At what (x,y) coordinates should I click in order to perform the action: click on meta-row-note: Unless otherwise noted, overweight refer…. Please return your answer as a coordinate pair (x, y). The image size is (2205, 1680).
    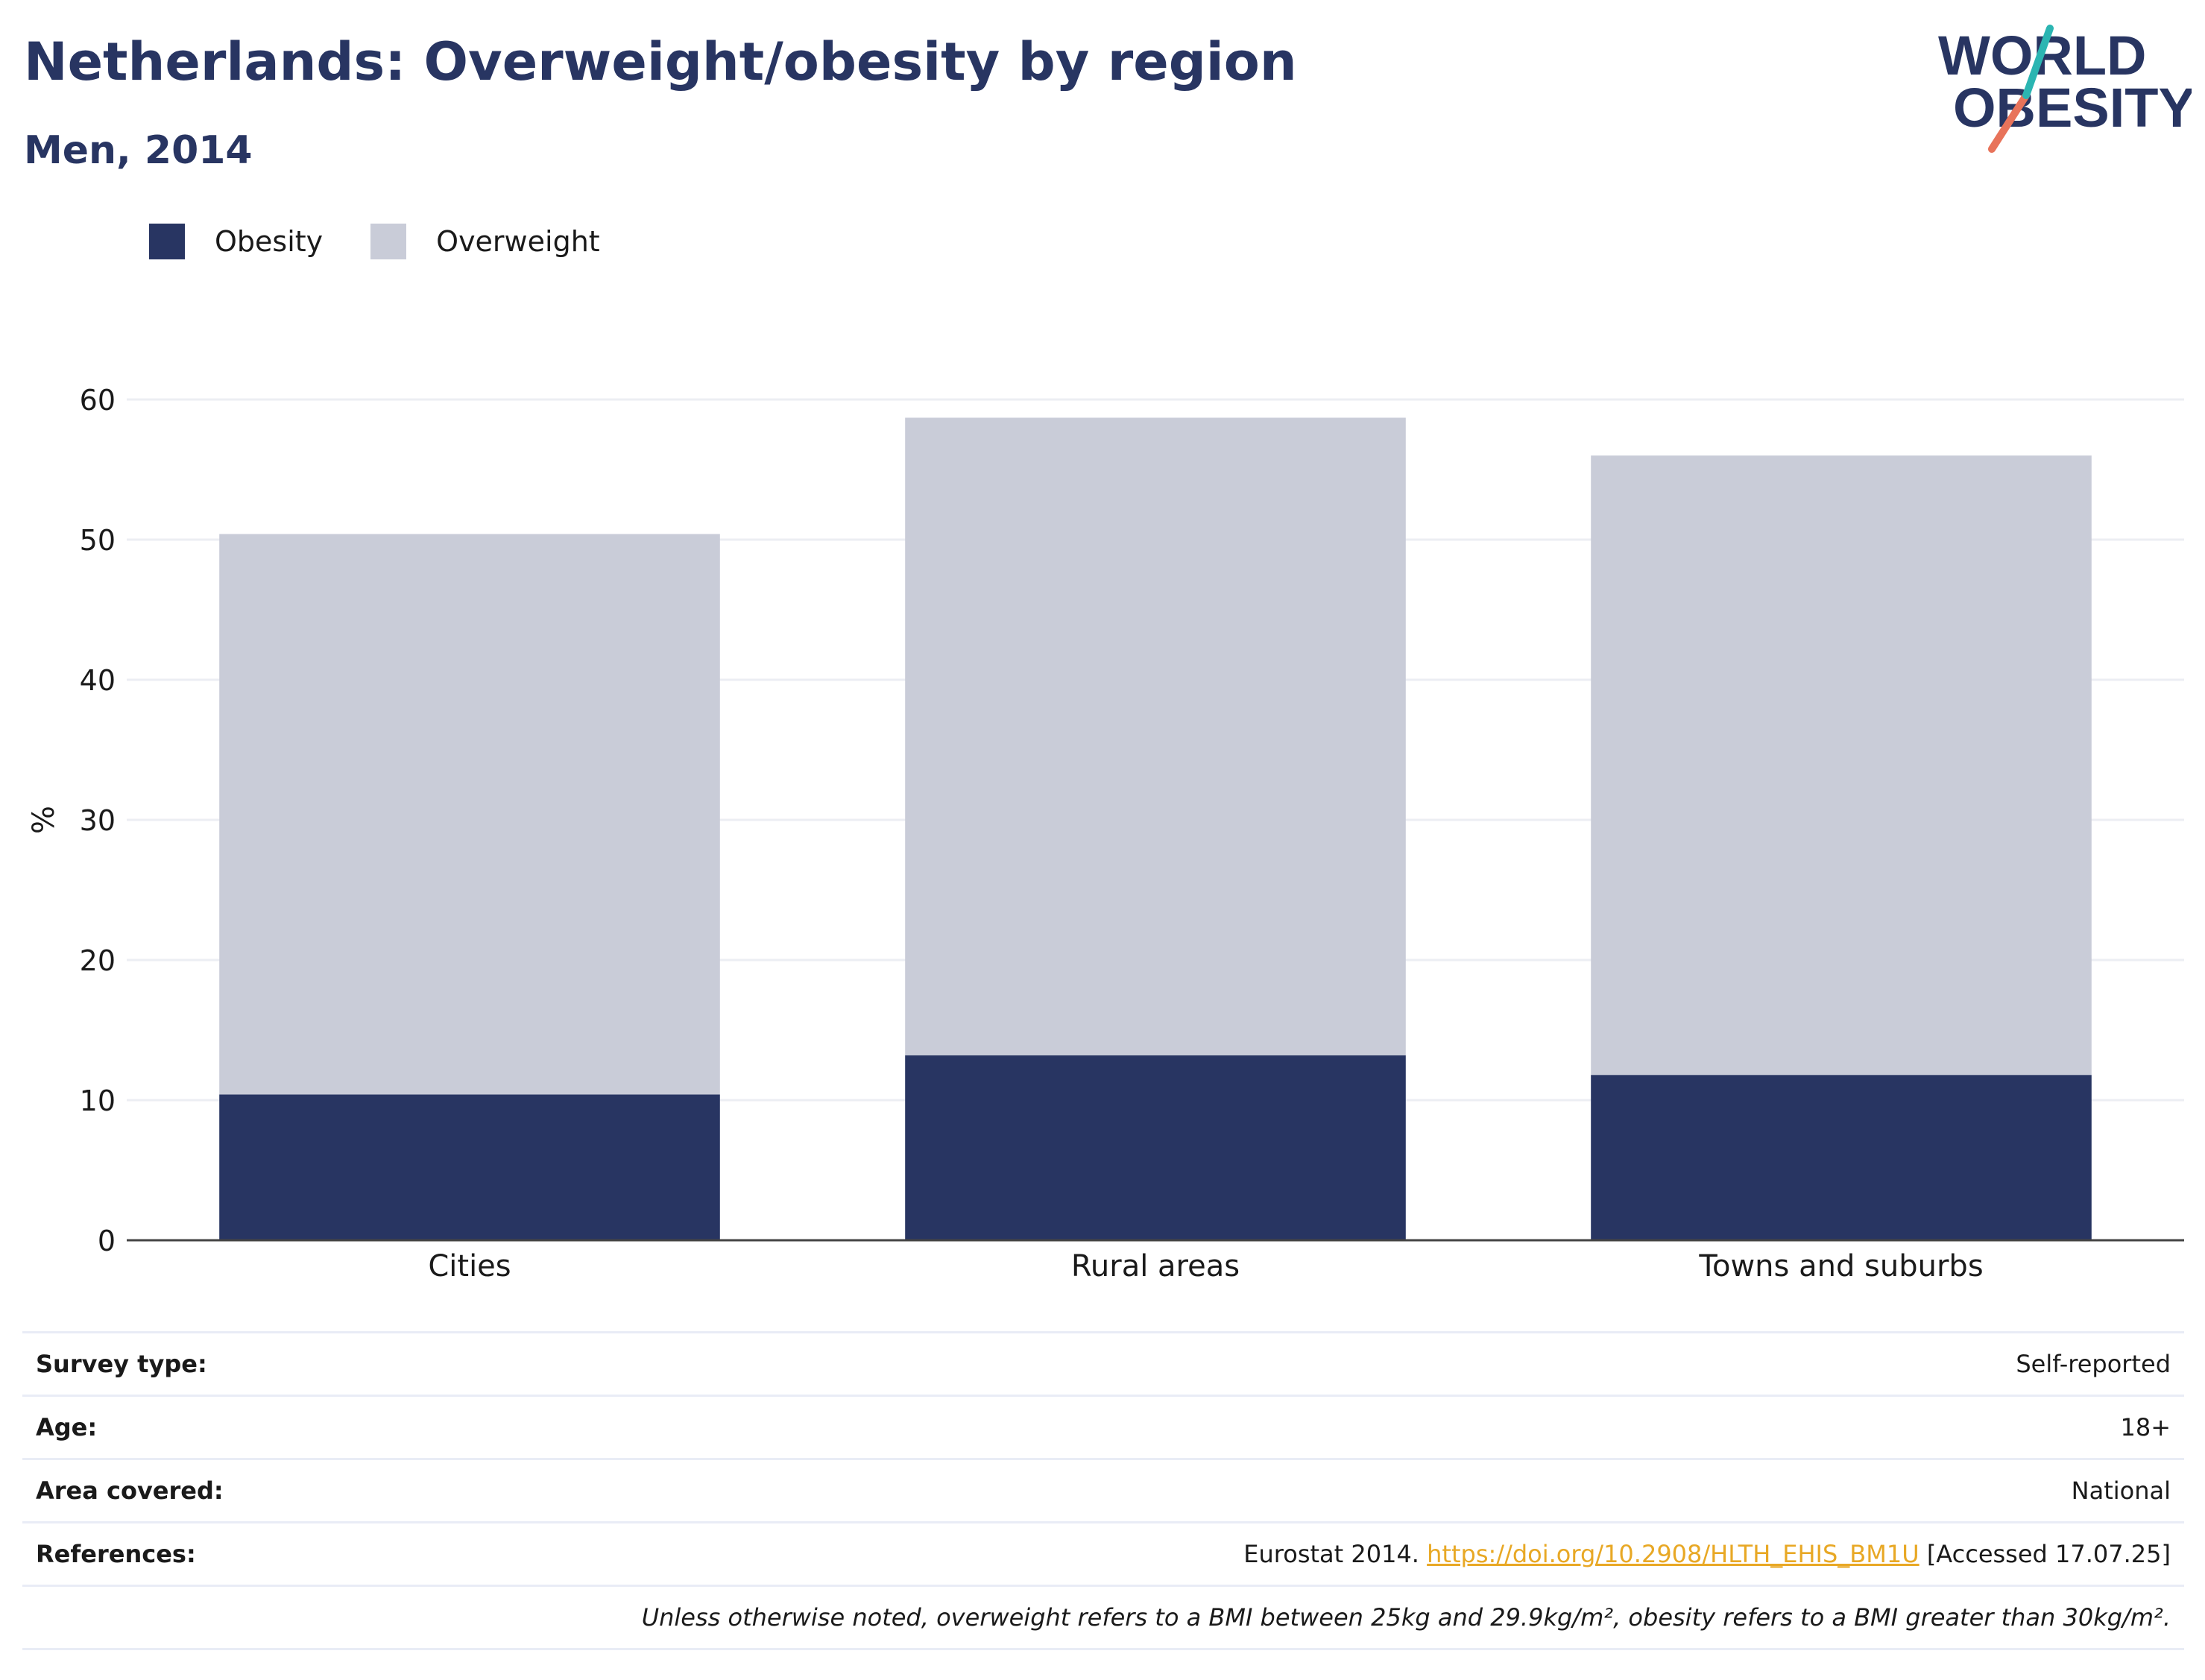
    Looking at the image, I should click on (1103, 1617).